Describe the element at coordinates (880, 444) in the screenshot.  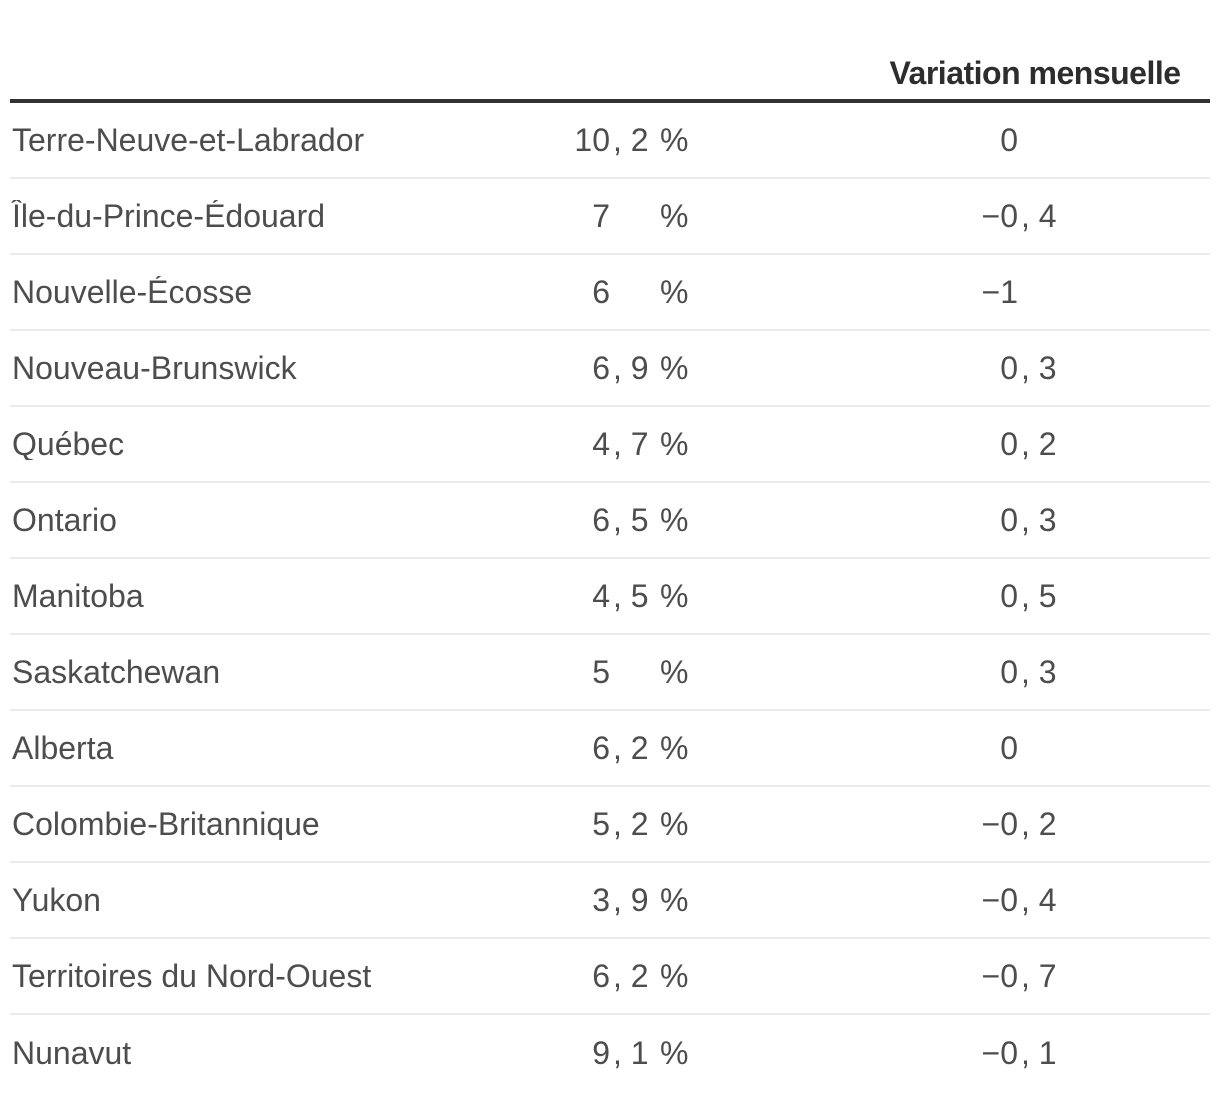
I see `row-numbers: 4 , 7 % 0 , 2` at that location.